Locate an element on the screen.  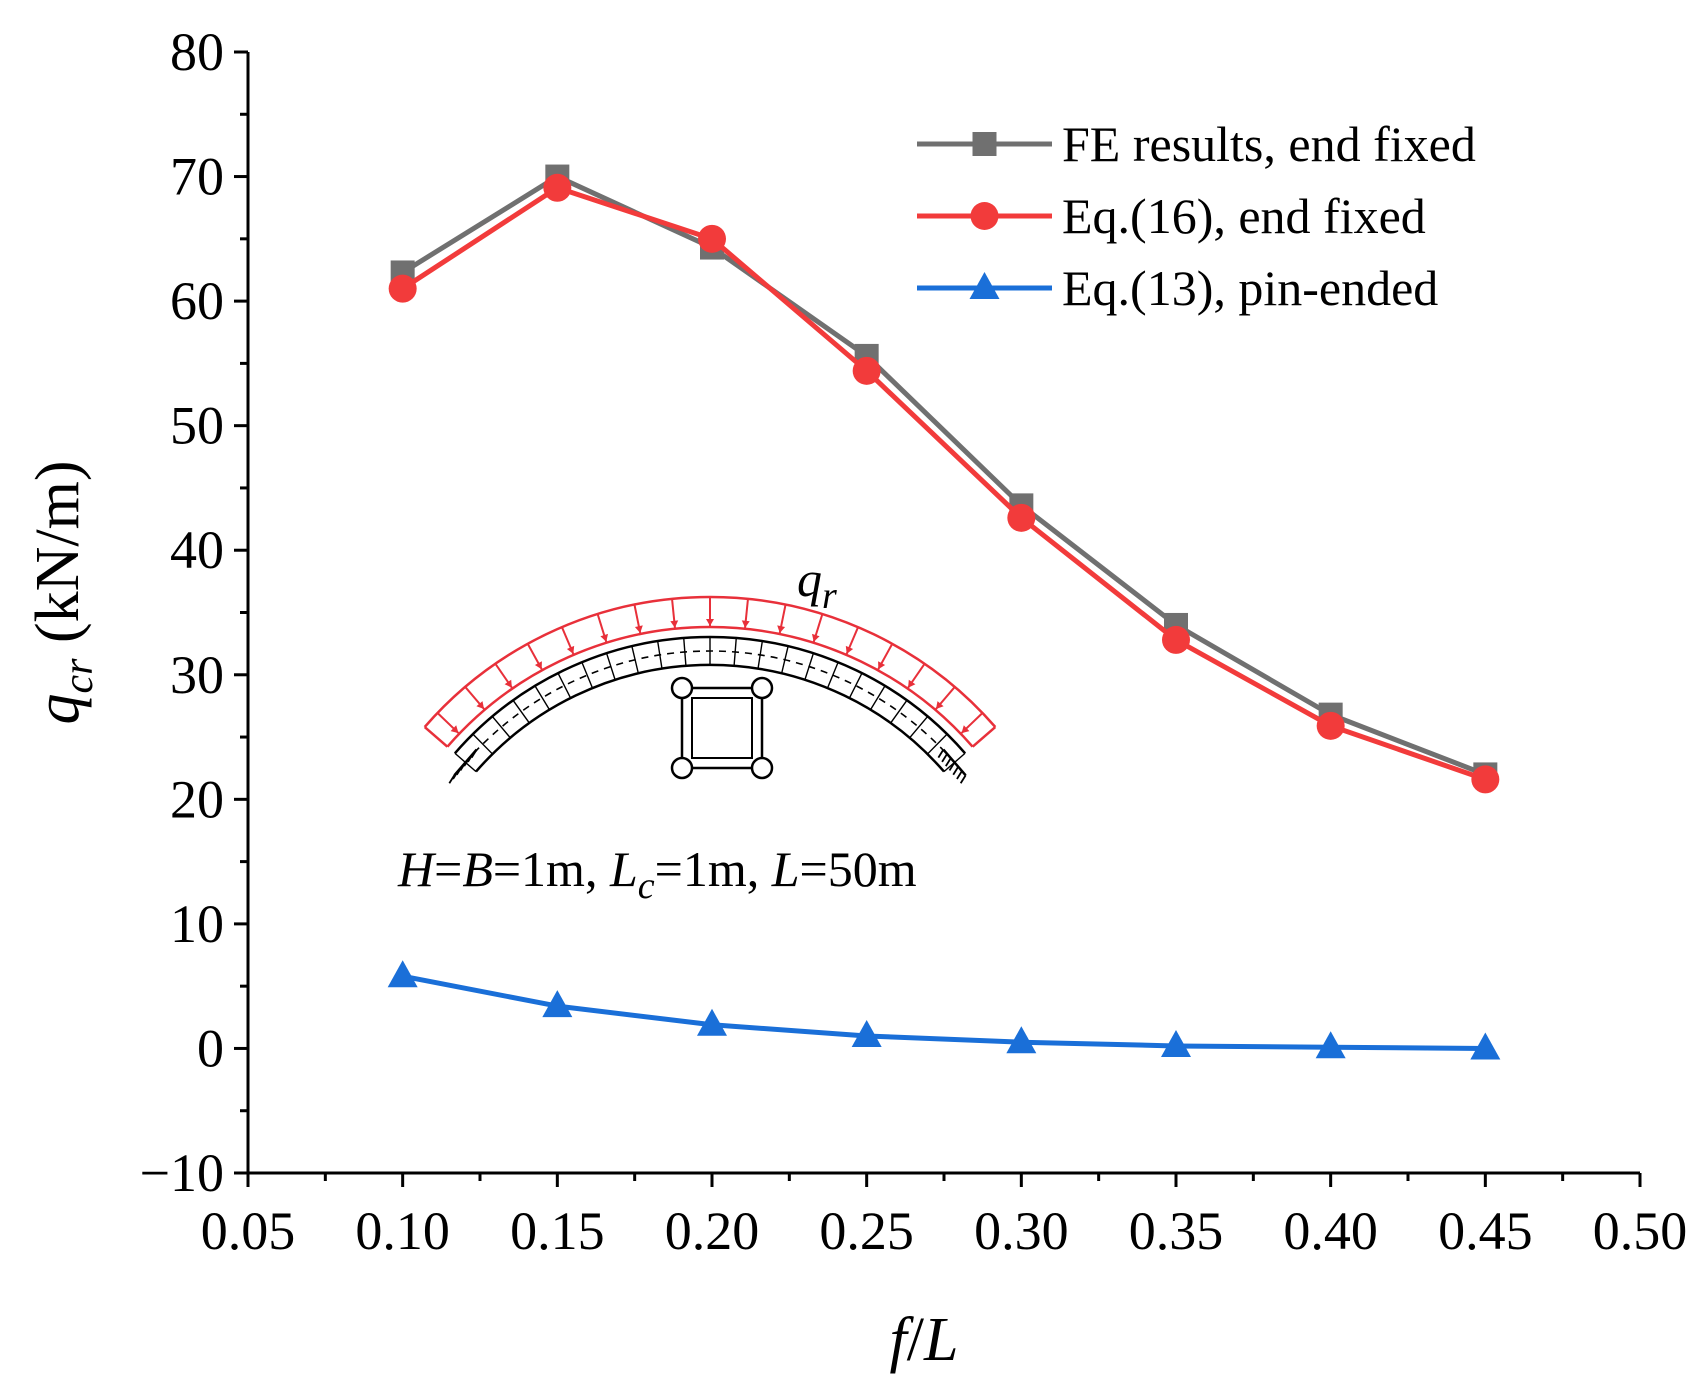
load-band-outer-arc is located at coordinates (710, 661).